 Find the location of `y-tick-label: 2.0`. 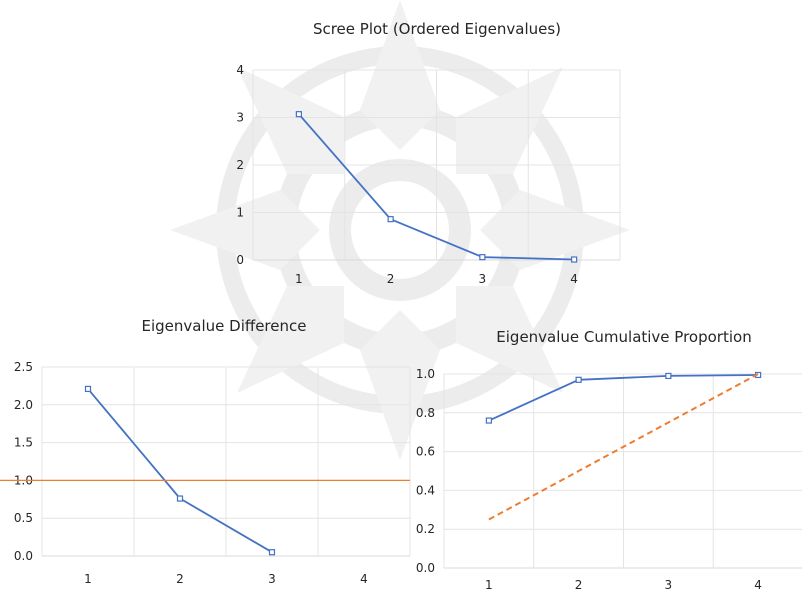

y-tick-label: 2.0 is located at coordinates (23, 405).